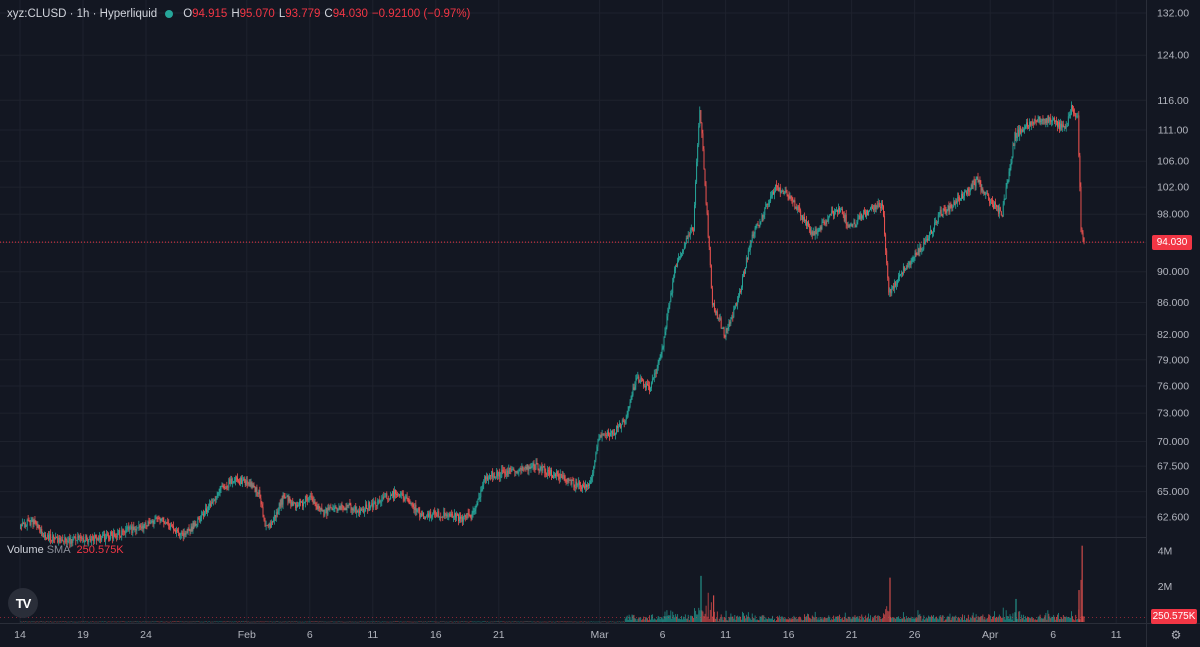 This screenshot has width=1200, height=647. I want to click on volume-legend: Volume SMA 250.575K, so click(65, 550).